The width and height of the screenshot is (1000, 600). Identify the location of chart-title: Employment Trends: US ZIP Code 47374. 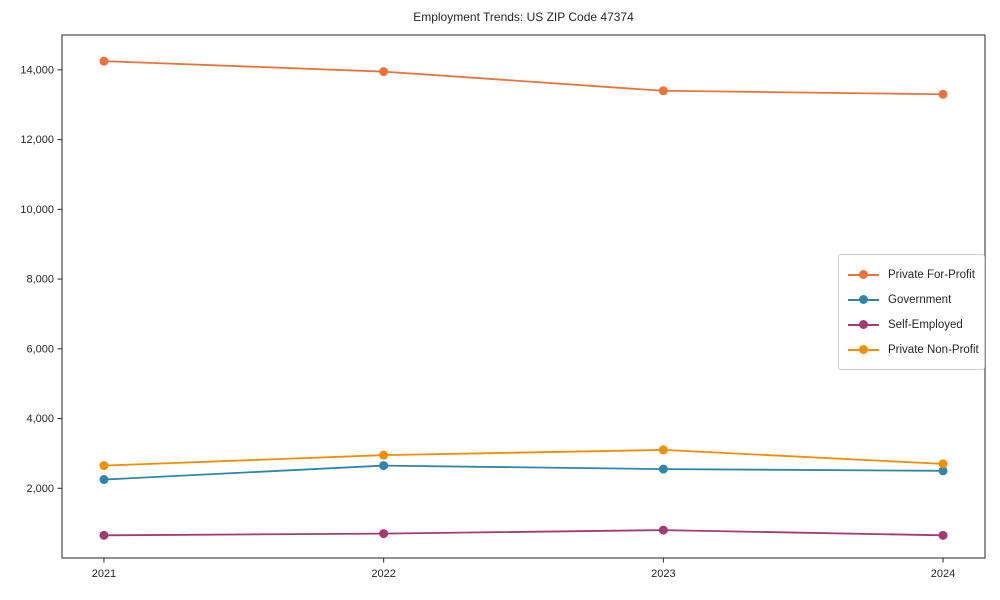
(523, 17).